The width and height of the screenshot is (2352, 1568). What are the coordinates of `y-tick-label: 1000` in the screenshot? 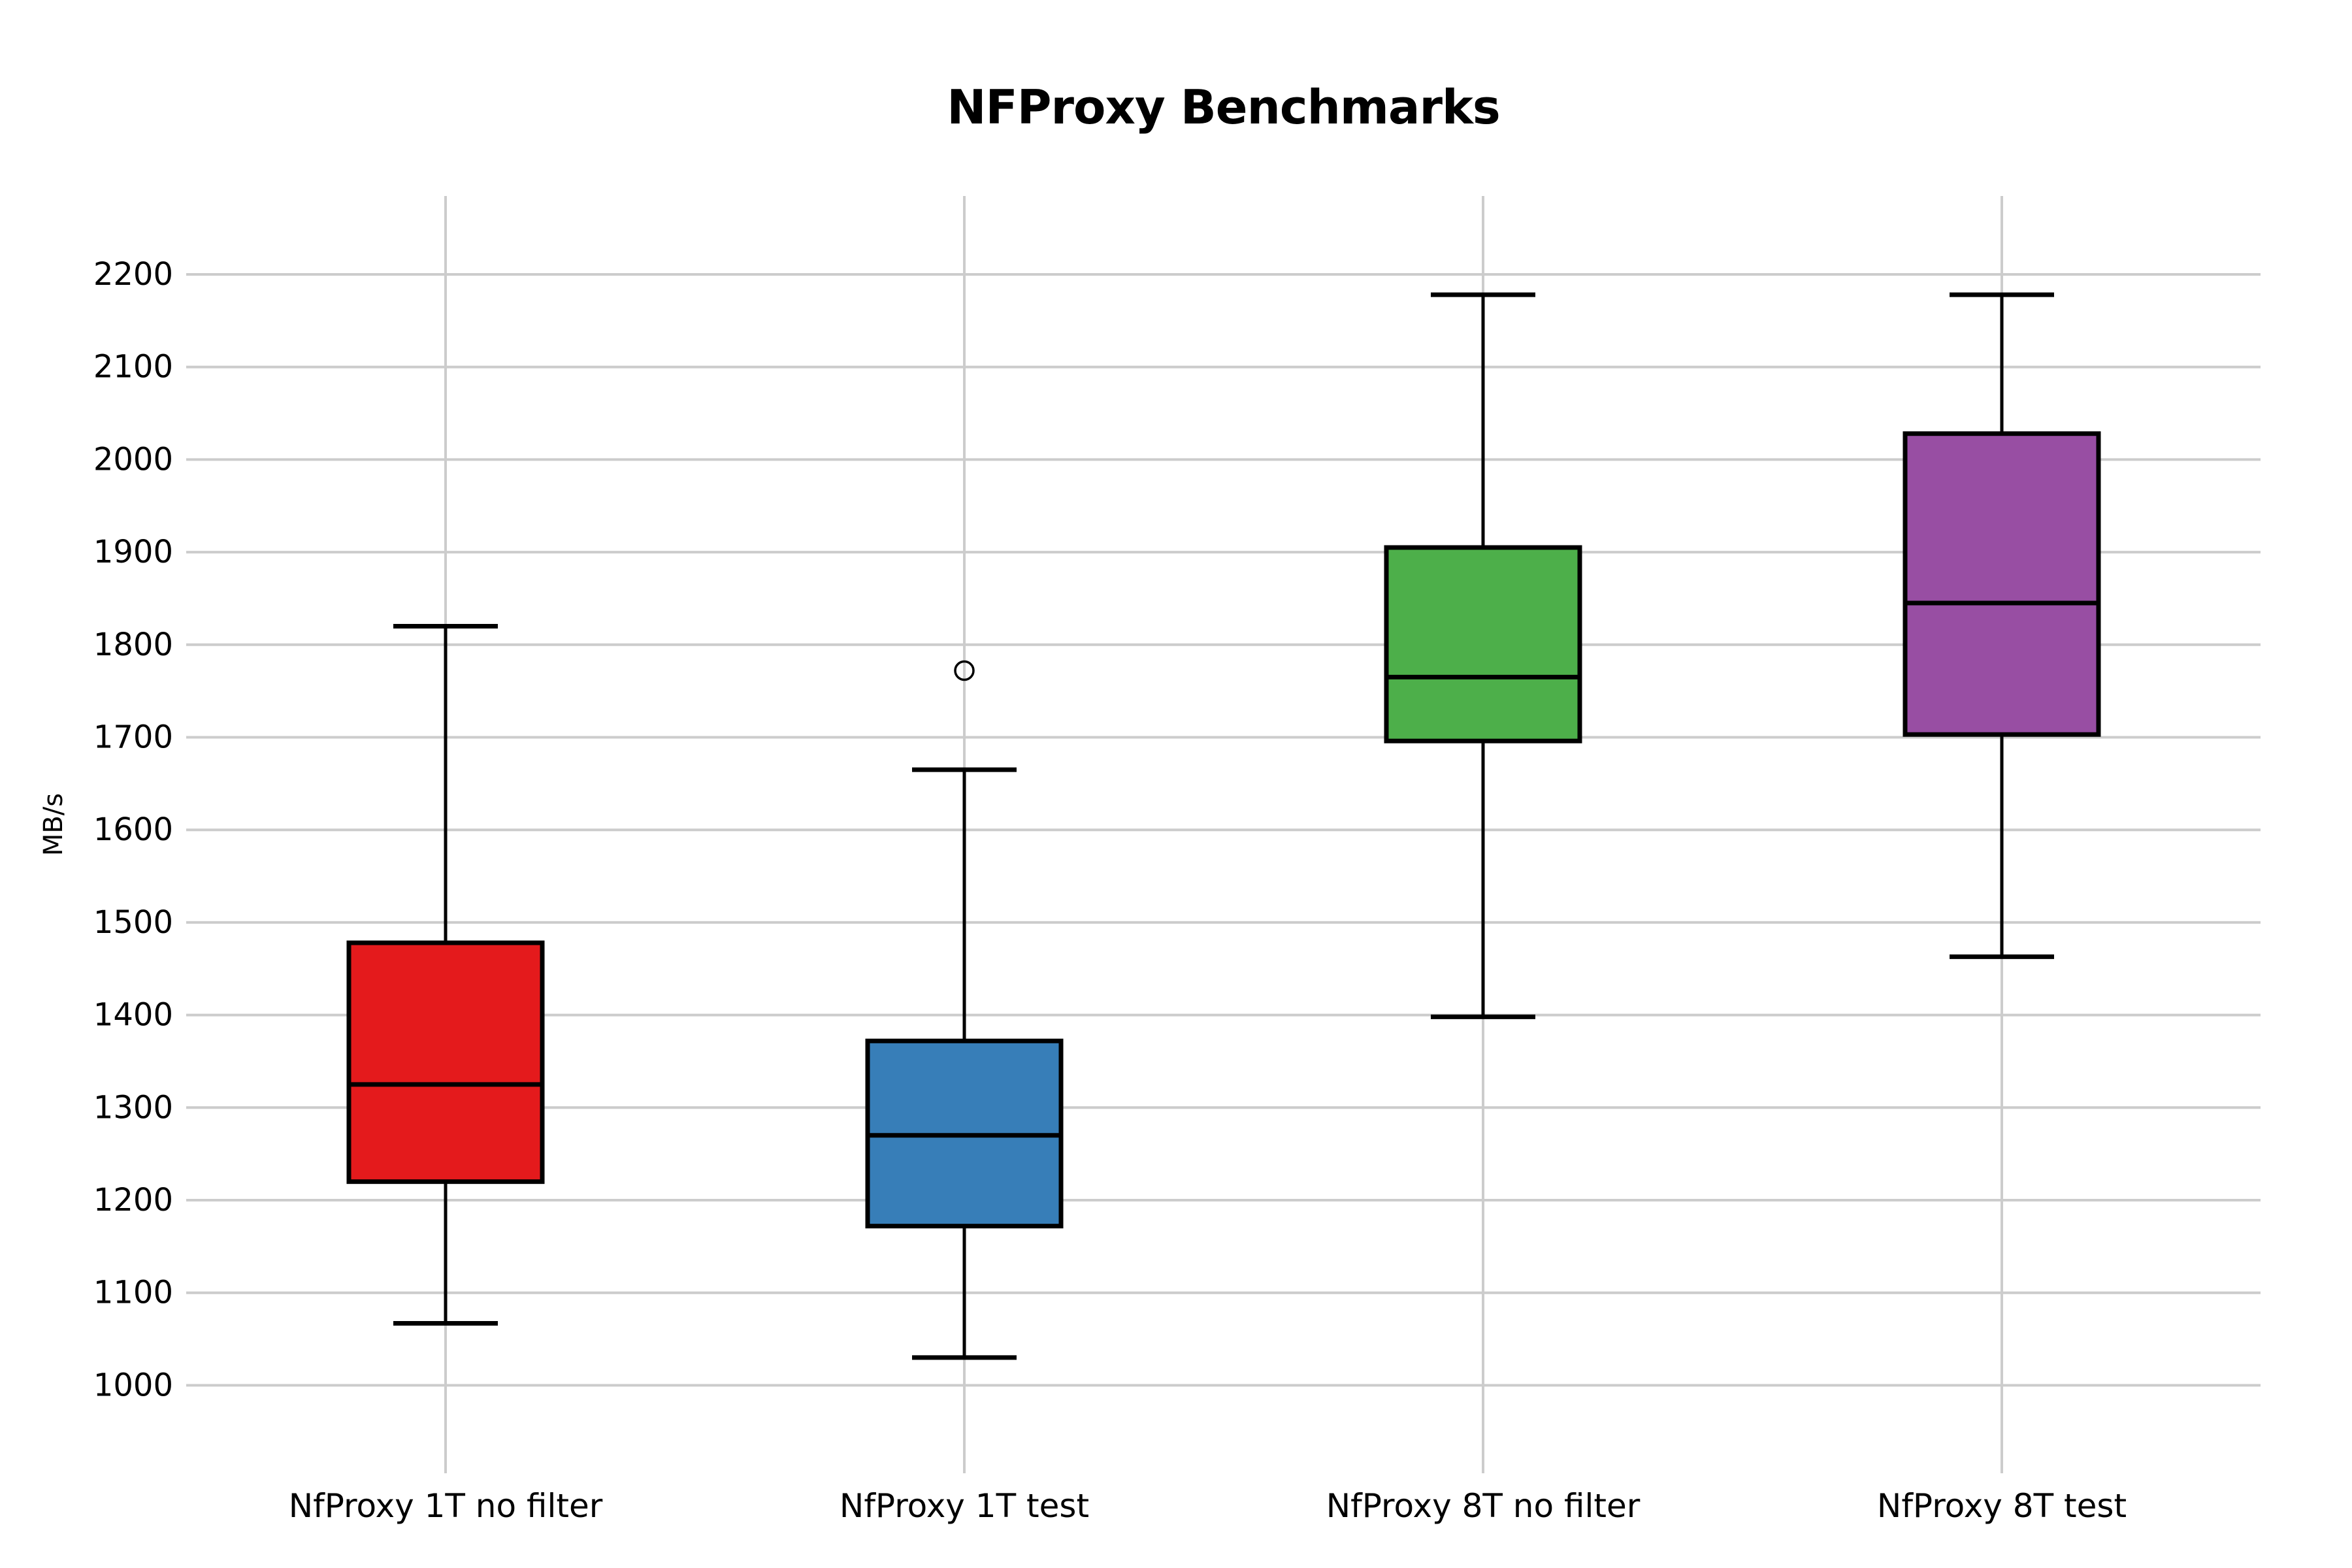 It's located at (133, 1385).